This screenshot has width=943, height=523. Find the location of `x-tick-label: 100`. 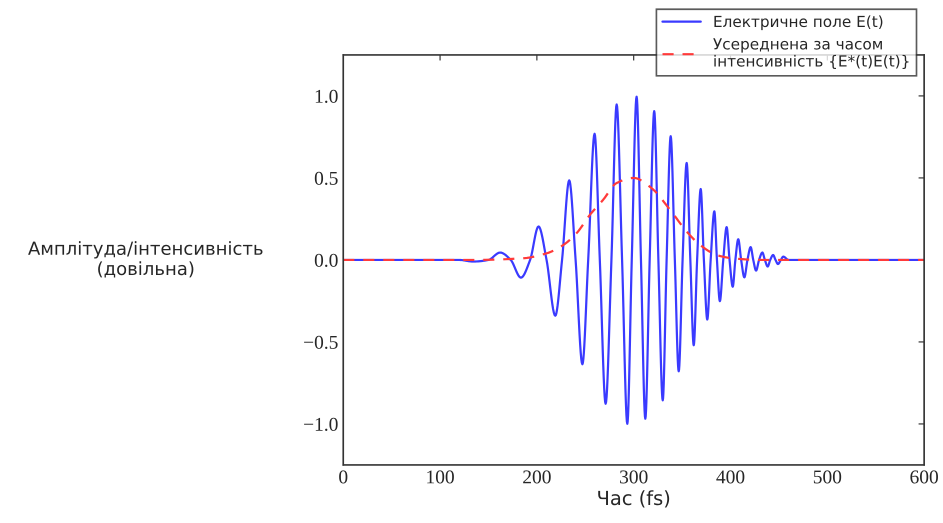

x-tick-label: 100 is located at coordinates (440, 477).